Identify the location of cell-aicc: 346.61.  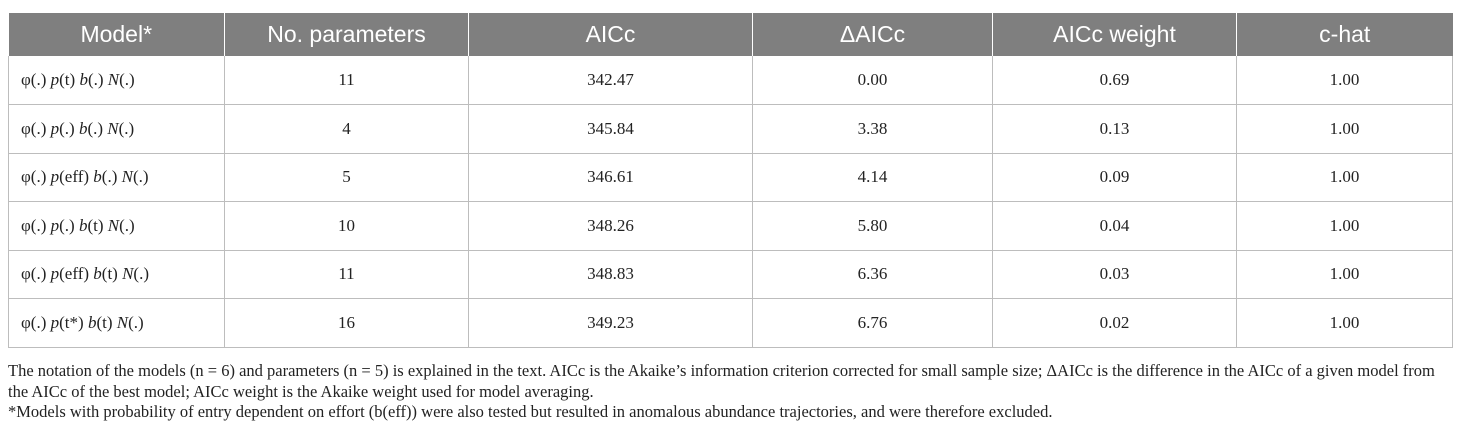
(610, 177).